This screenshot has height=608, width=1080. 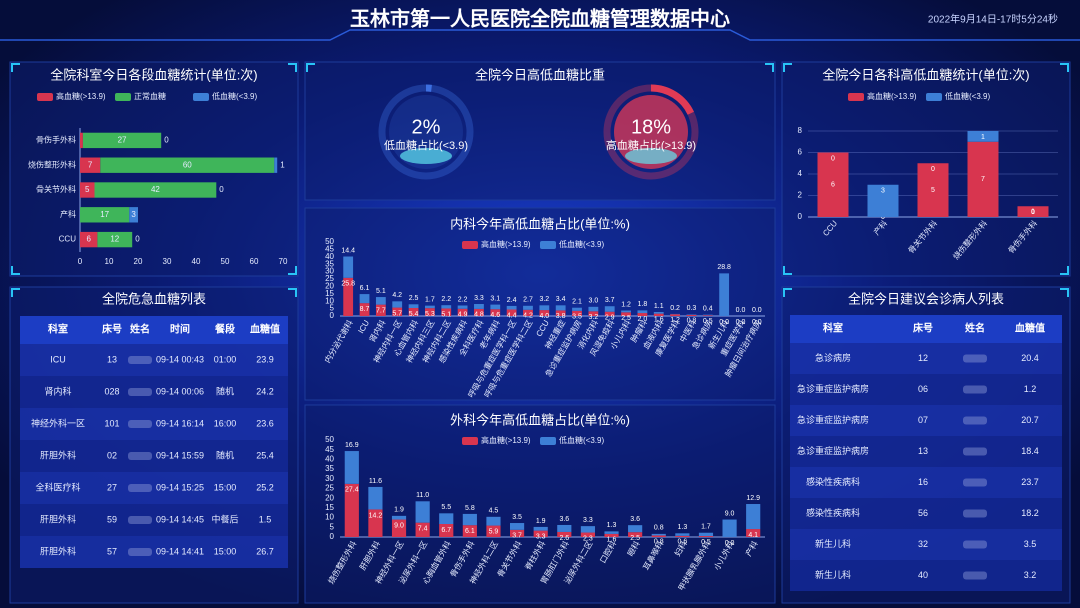 What do you see at coordinates (753, 498) in the screenshot?
I see `data-label: 12.9` at bounding box center [753, 498].